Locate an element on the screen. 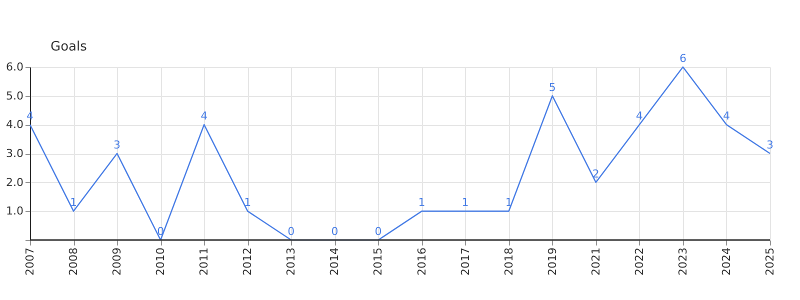 Image resolution: width=800 pixels, height=300 pixels. data-label: 2 is located at coordinates (596, 173).